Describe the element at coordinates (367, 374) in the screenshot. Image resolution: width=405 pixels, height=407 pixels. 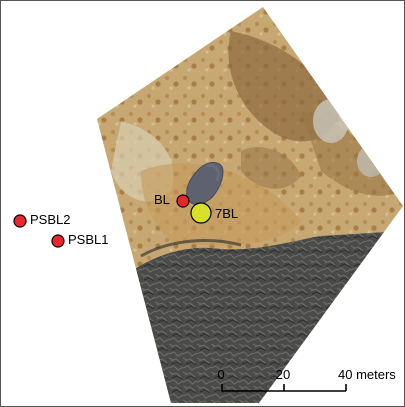
I see `scale-label-40-meters: 40 meters` at that location.